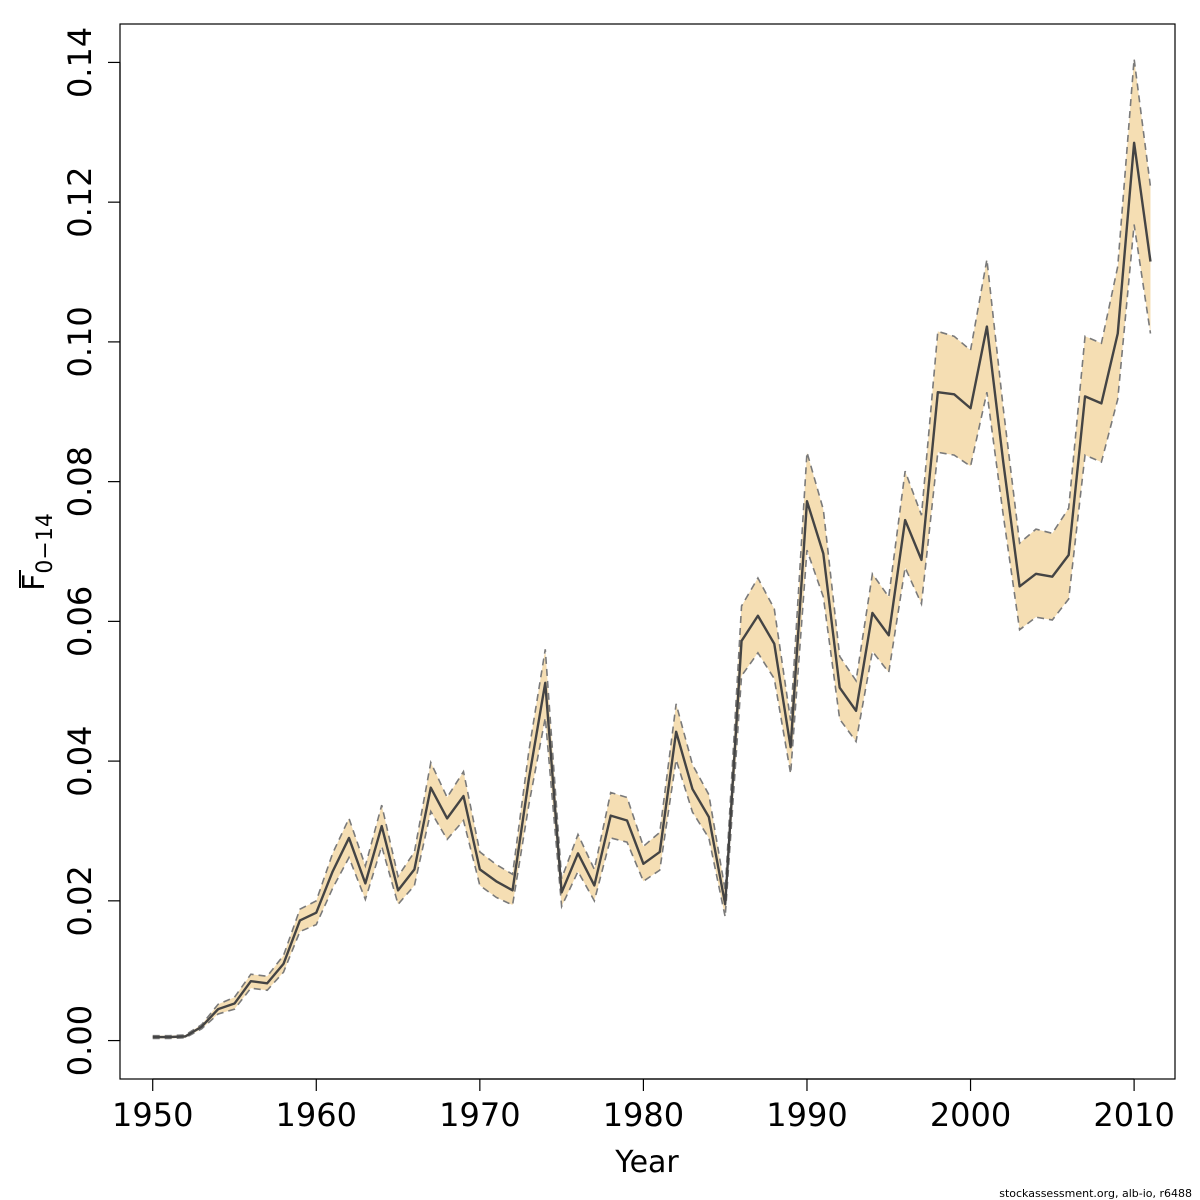 The width and height of the screenshot is (1200, 1200). Describe the element at coordinates (1133, 1115) in the screenshot. I see `x-tick-label: 2010` at that location.